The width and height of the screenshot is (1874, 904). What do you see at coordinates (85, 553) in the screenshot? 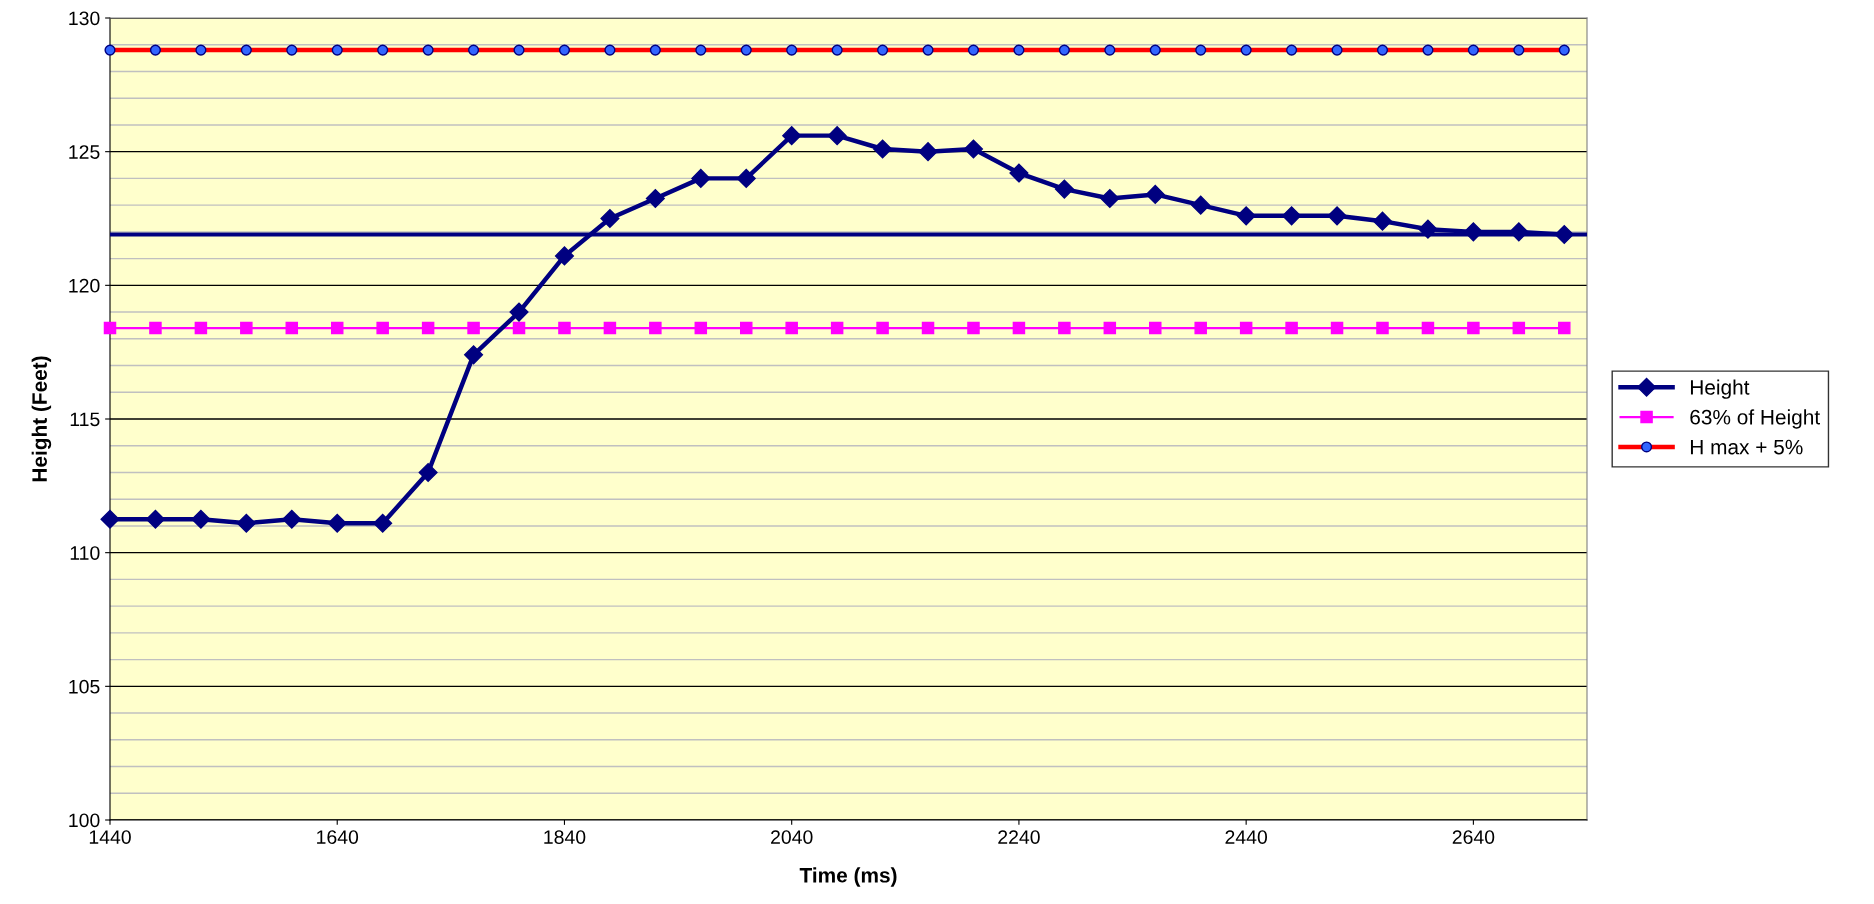
I see `y-tick-label: 110` at bounding box center [85, 553].